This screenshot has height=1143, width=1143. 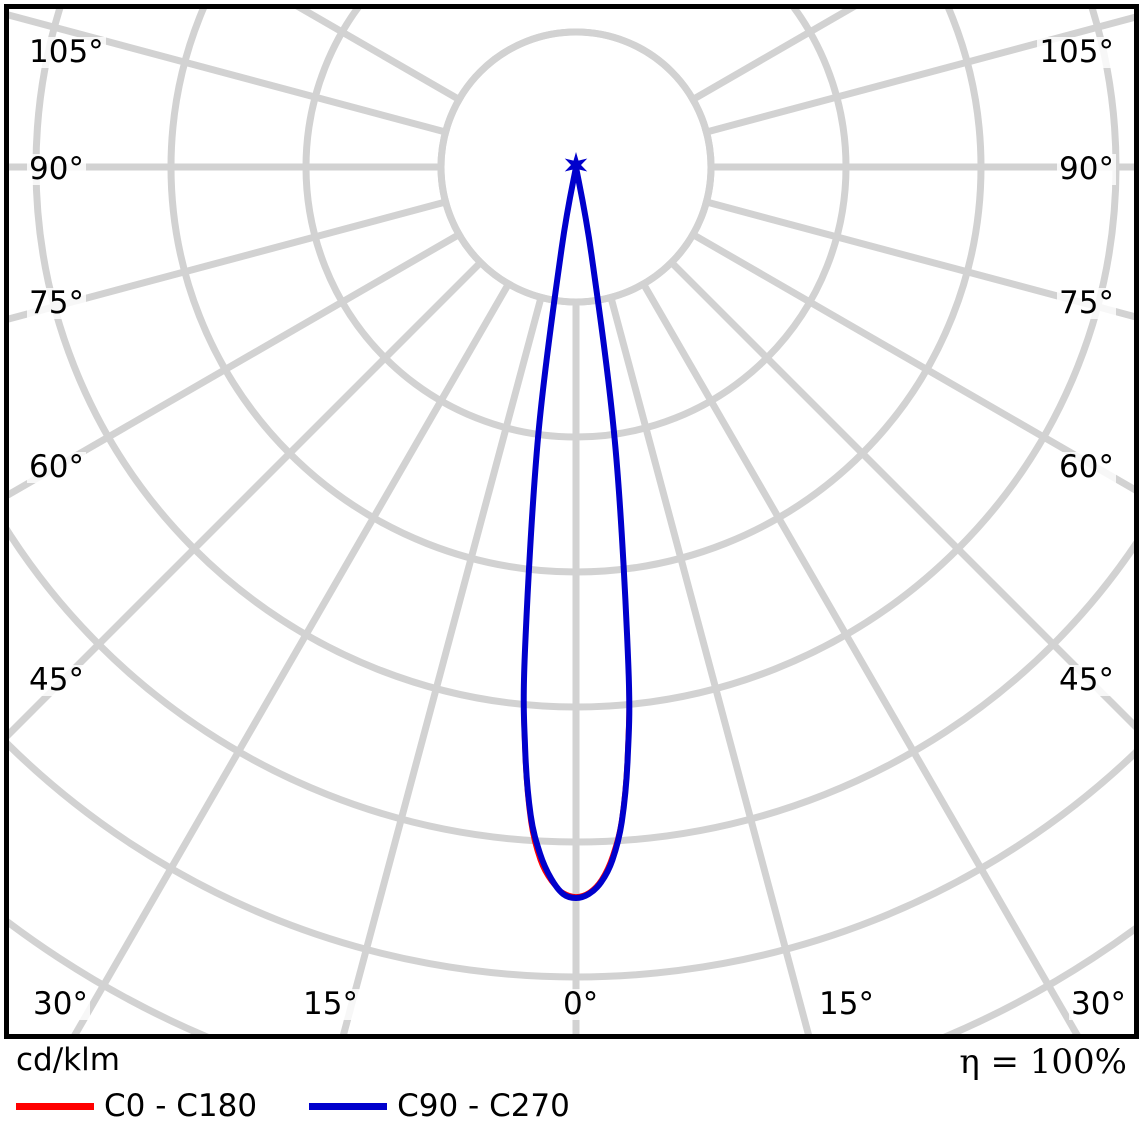 I want to click on angular-label-bottom-30-right: 30°, so click(x=1098, y=1004).